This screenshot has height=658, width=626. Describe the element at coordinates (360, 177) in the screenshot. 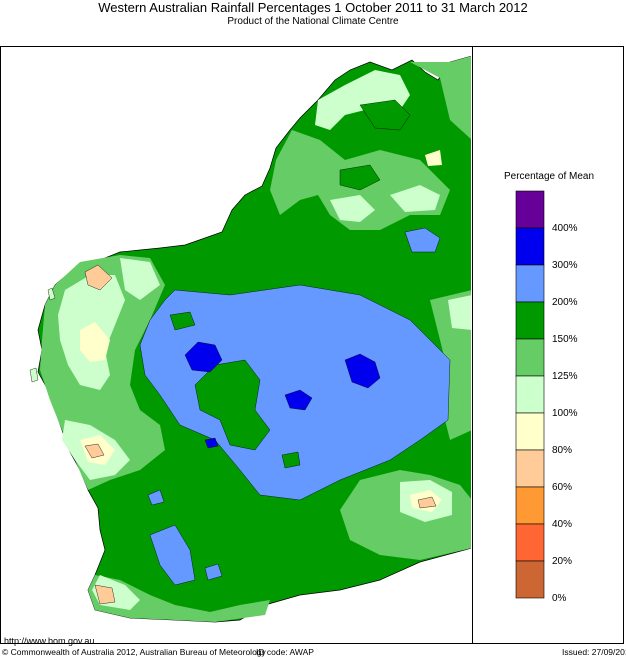

I see `band-150-north2` at that location.